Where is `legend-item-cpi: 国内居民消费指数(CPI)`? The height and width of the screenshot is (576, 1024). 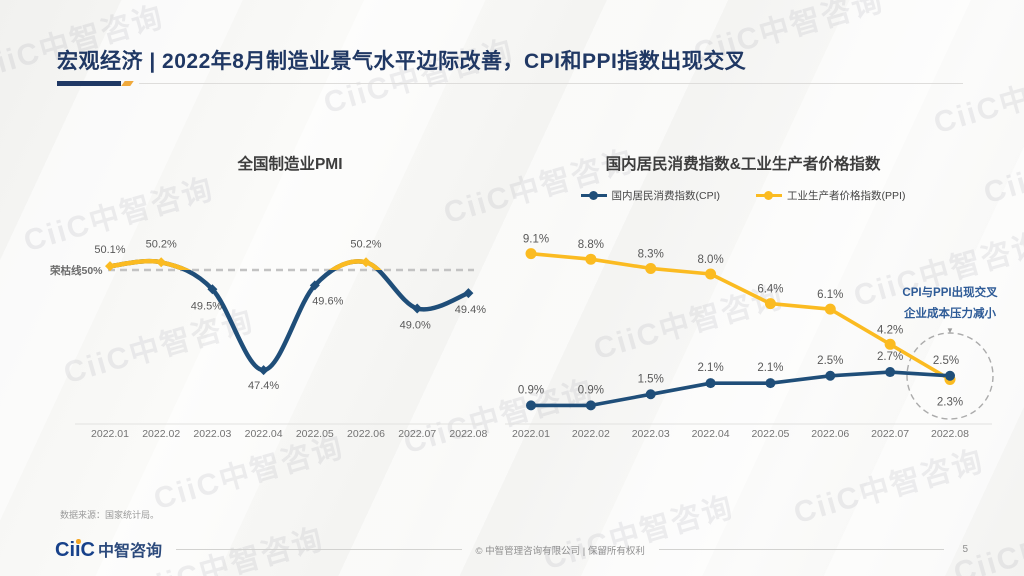
legend-item-cpi: 国内居民消费指数(CPI) is located at coordinates (650, 195).